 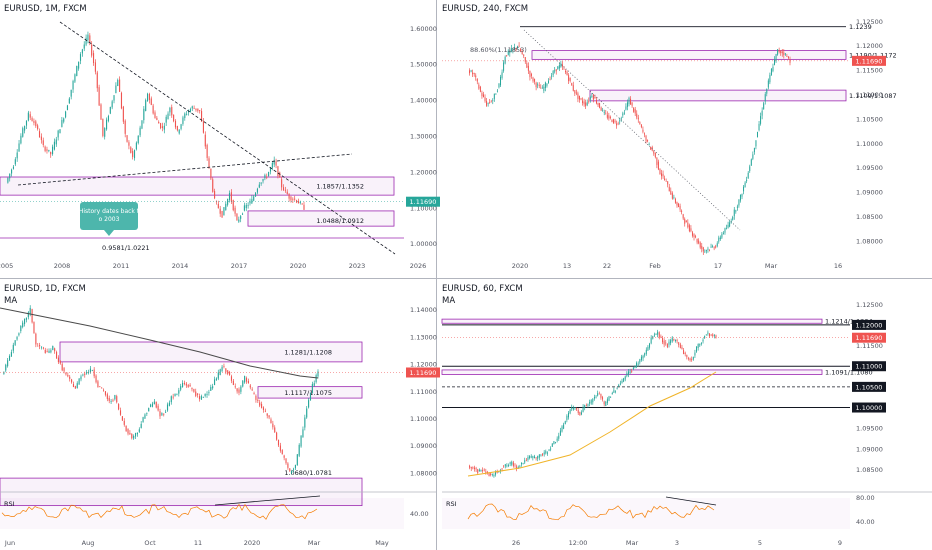 What do you see at coordinates (869, 241) in the screenshot?
I see `y-tick-label-1: 1.08000` at bounding box center [869, 241].